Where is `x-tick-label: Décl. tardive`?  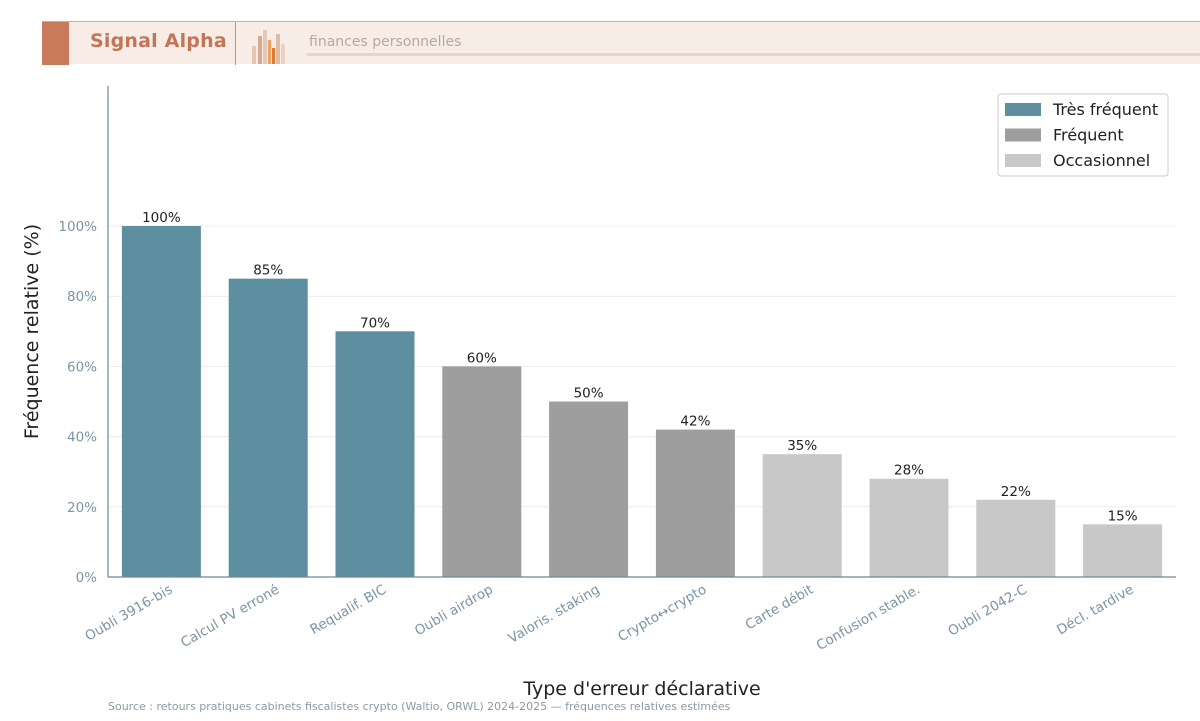 x-tick-label: Décl. tardive is located at coordinates (1095, 610).